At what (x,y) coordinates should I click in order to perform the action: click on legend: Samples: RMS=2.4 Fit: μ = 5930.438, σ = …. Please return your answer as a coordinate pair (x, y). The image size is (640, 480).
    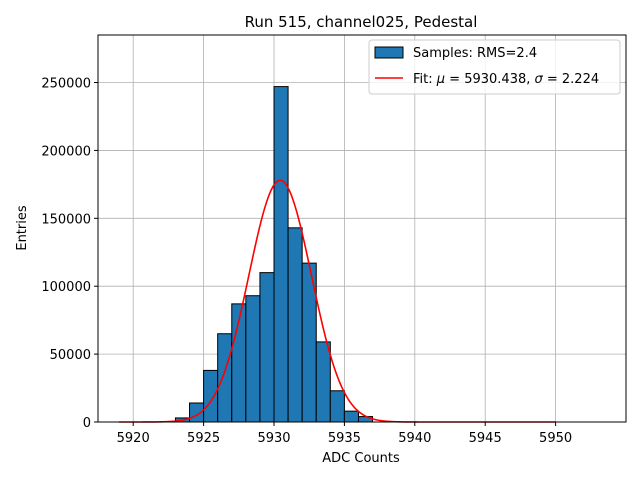
    Looking at the image, I should click on (494, 67).